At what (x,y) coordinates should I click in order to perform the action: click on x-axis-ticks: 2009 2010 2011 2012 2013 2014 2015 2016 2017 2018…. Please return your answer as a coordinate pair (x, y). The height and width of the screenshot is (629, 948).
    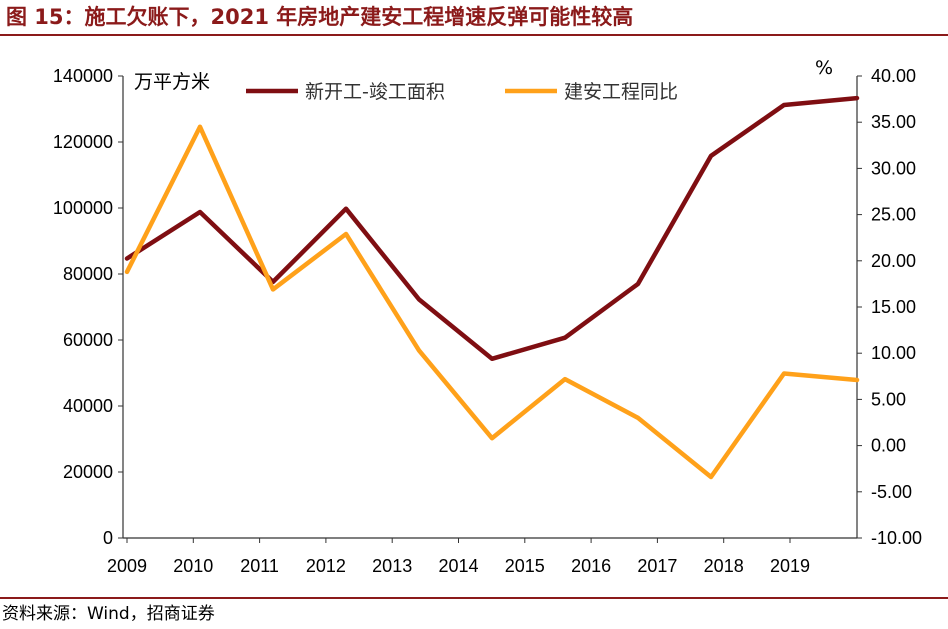
    Looking at the image, I should click on (458, 557).